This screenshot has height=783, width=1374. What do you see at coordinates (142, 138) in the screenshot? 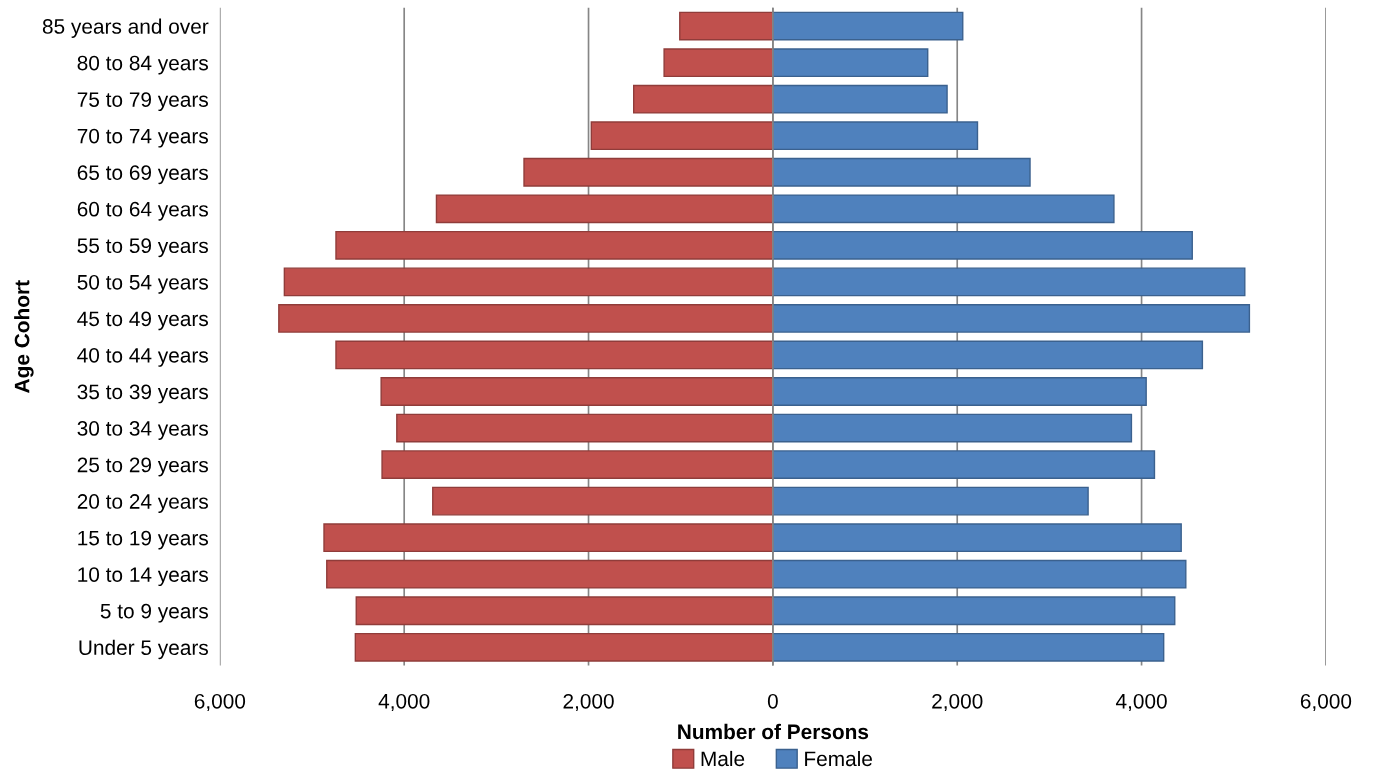
I see `y-tick-label: 70 to 74 years` at bounding box center [142, 138].